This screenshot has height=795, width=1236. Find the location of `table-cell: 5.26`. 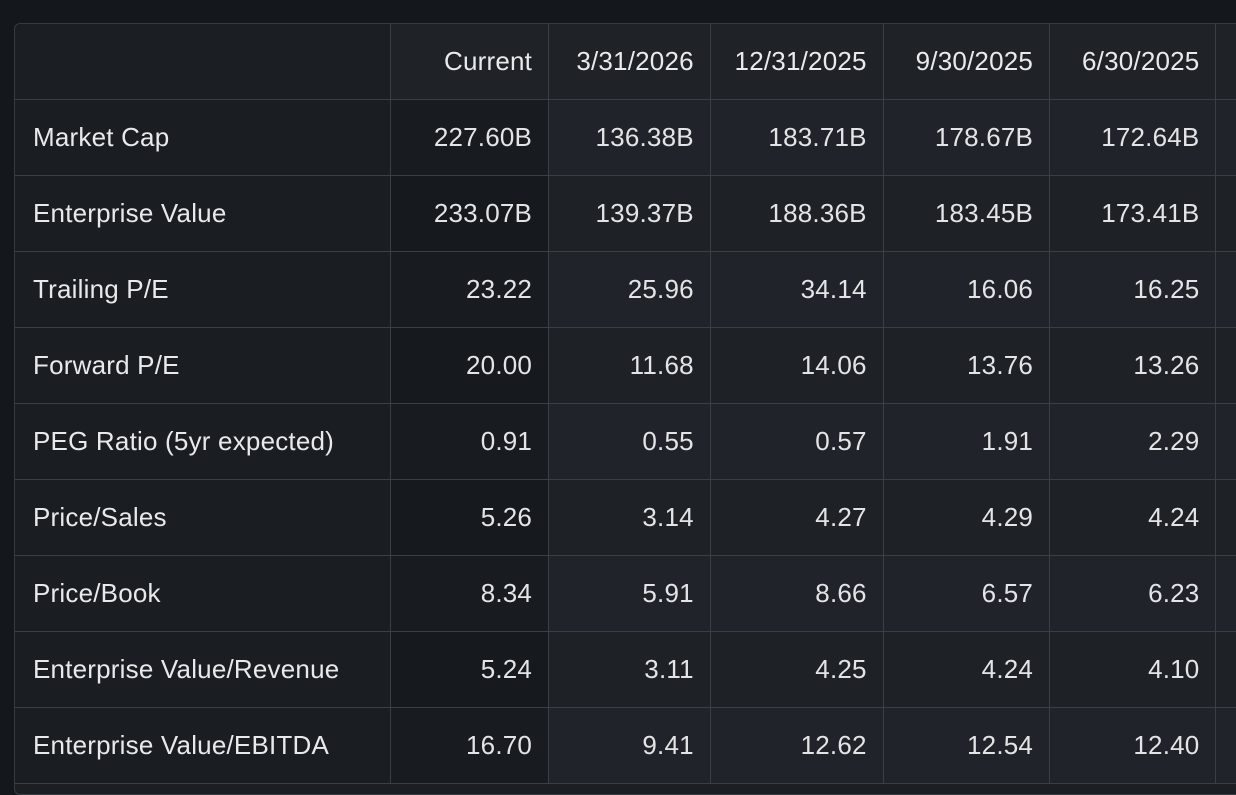

table-cell: 5.26 is located at coordinates (470, 517).